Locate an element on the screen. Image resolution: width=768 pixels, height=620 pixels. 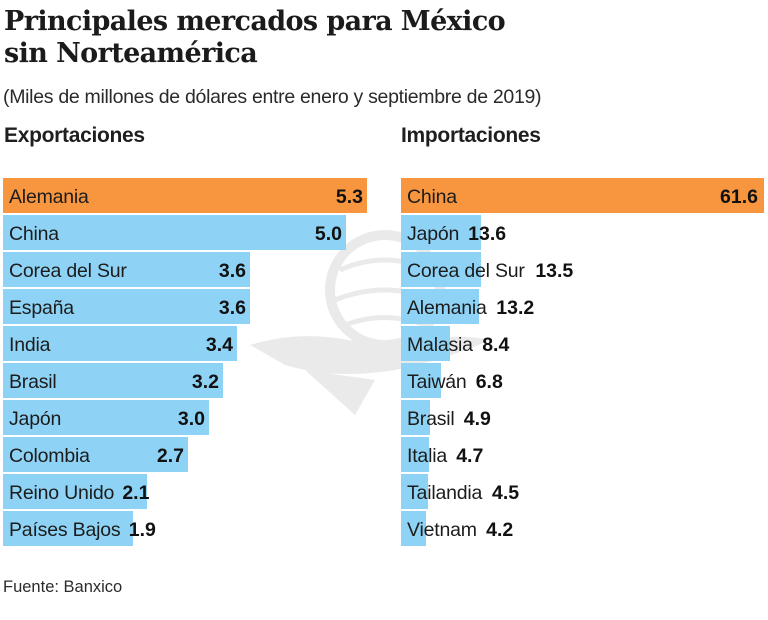
bar-row: India 3.4 is located at coordinates (193, 343).